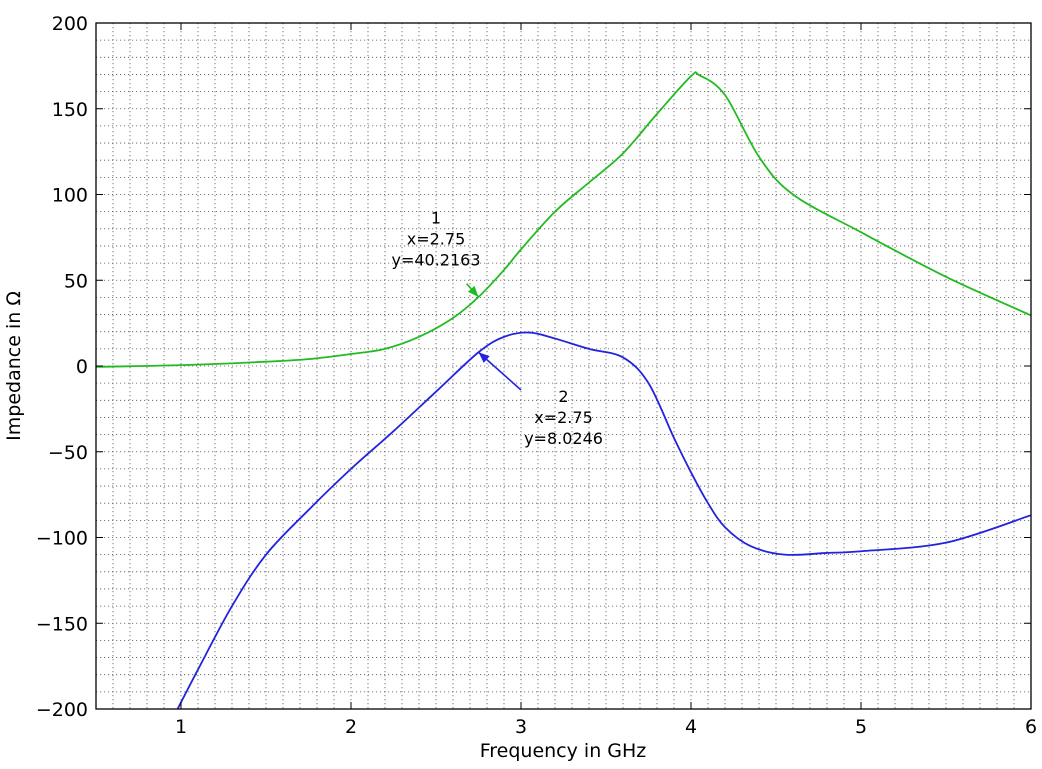  What do you see at coordinates (435, 260) in the screenshot?
I see `annotation-text-1: y=40.2163` at bounding box center [435, 260].